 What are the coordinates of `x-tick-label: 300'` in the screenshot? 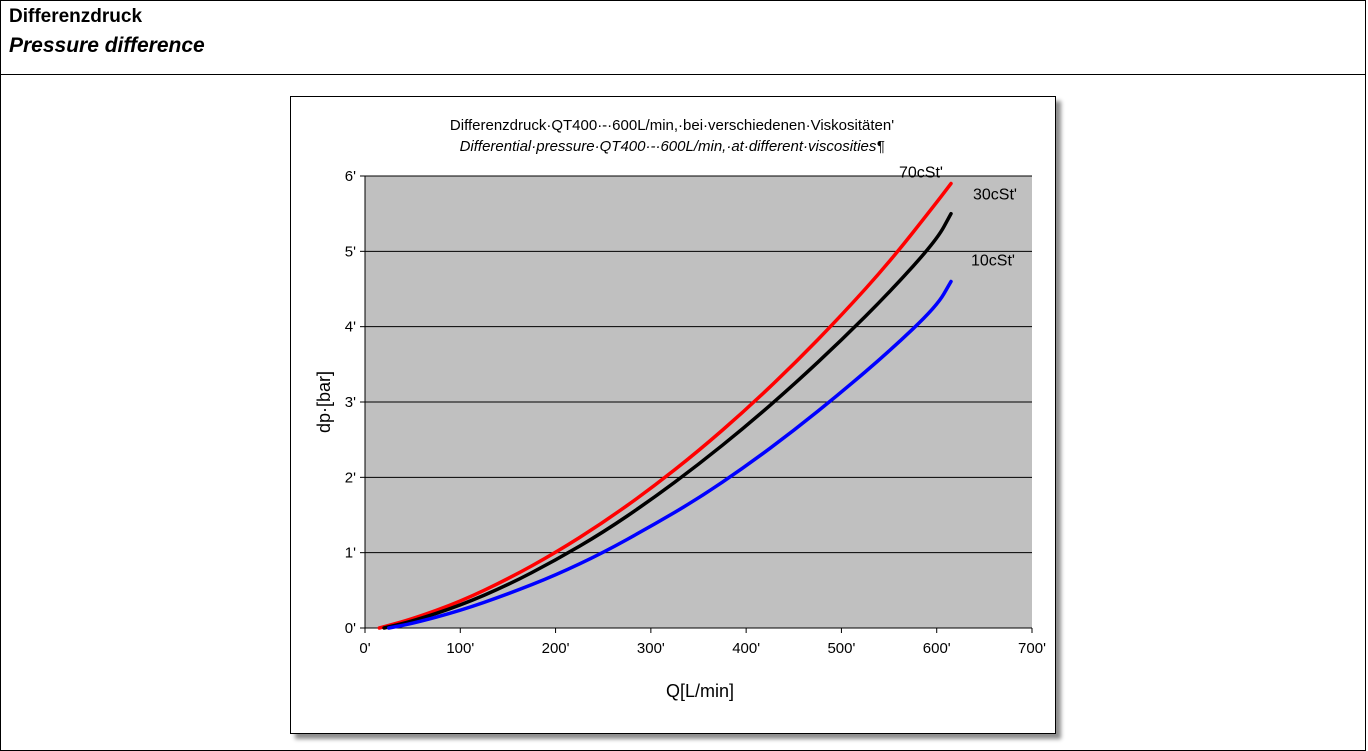 It's located at (651, 648).